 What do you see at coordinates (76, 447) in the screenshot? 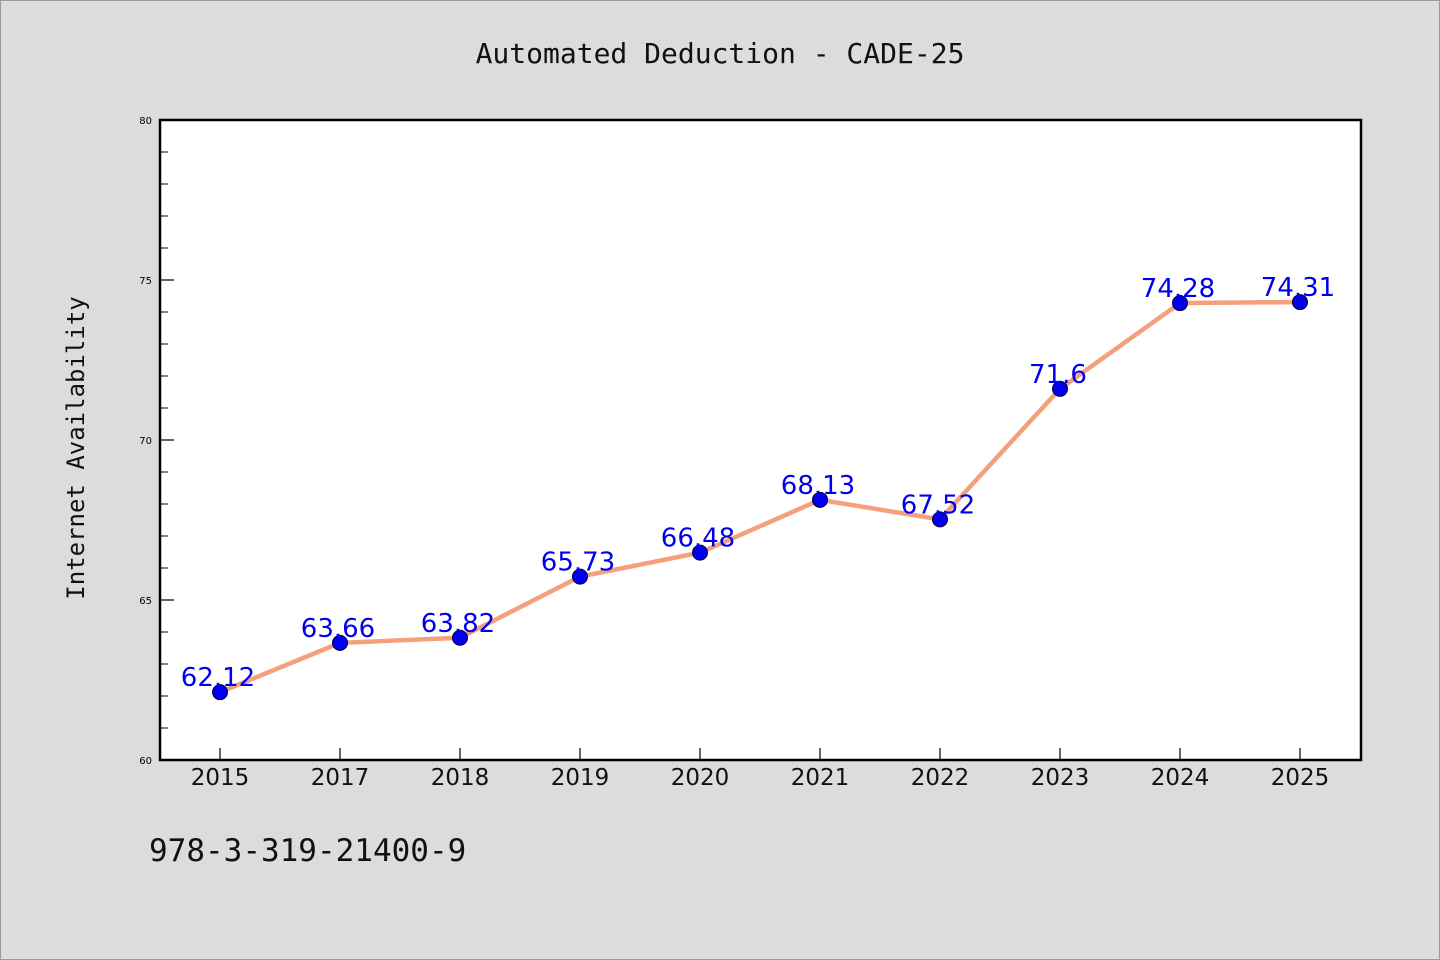
I see `y-axis-label: Internet Availability` at bounding box center [76, 447].